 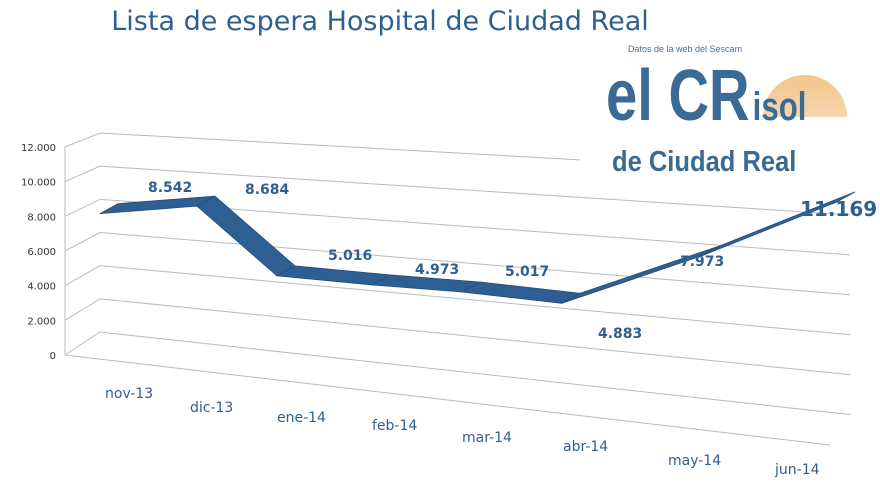 What do you see at coordinates (678, 96) in the screenshot?
I see `logo-text-big: el CR` at bounding box center [678, 96].